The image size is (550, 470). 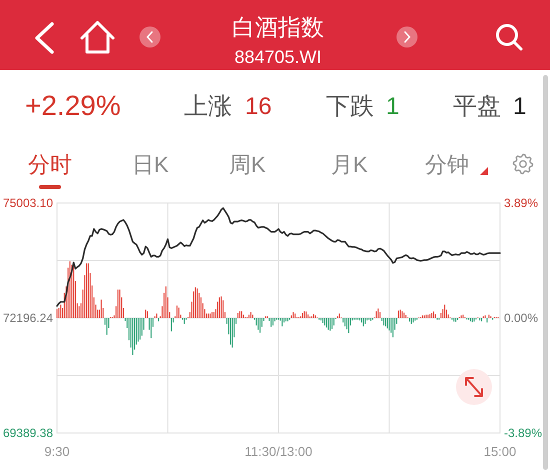 What do you see at coordinates (278, 27) in the screenshot?
I see `chart-title: 白酒指数` at bounding box center [278, 27].